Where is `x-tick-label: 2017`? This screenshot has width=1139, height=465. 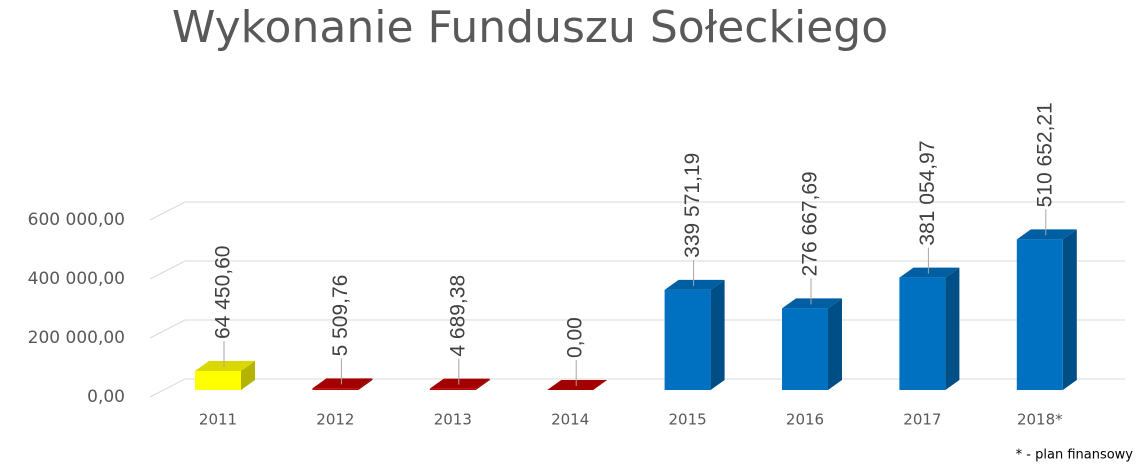 x-tick-label: 2017 is located at coordinates (922, 420).